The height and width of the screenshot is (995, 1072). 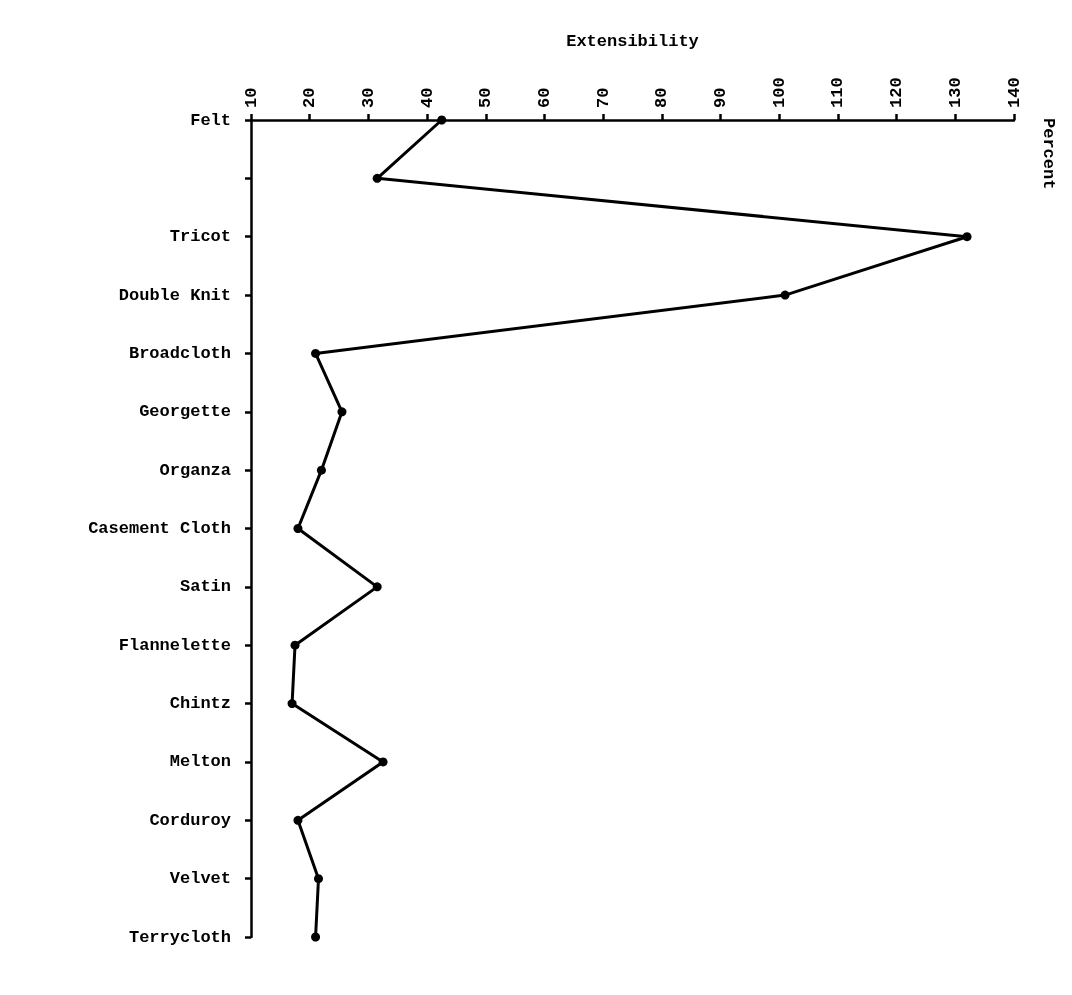 What do you see at coordinates (779, 92) in the screenshot?
I see `x-tick-label: 100` at bounding box center [779, 92].